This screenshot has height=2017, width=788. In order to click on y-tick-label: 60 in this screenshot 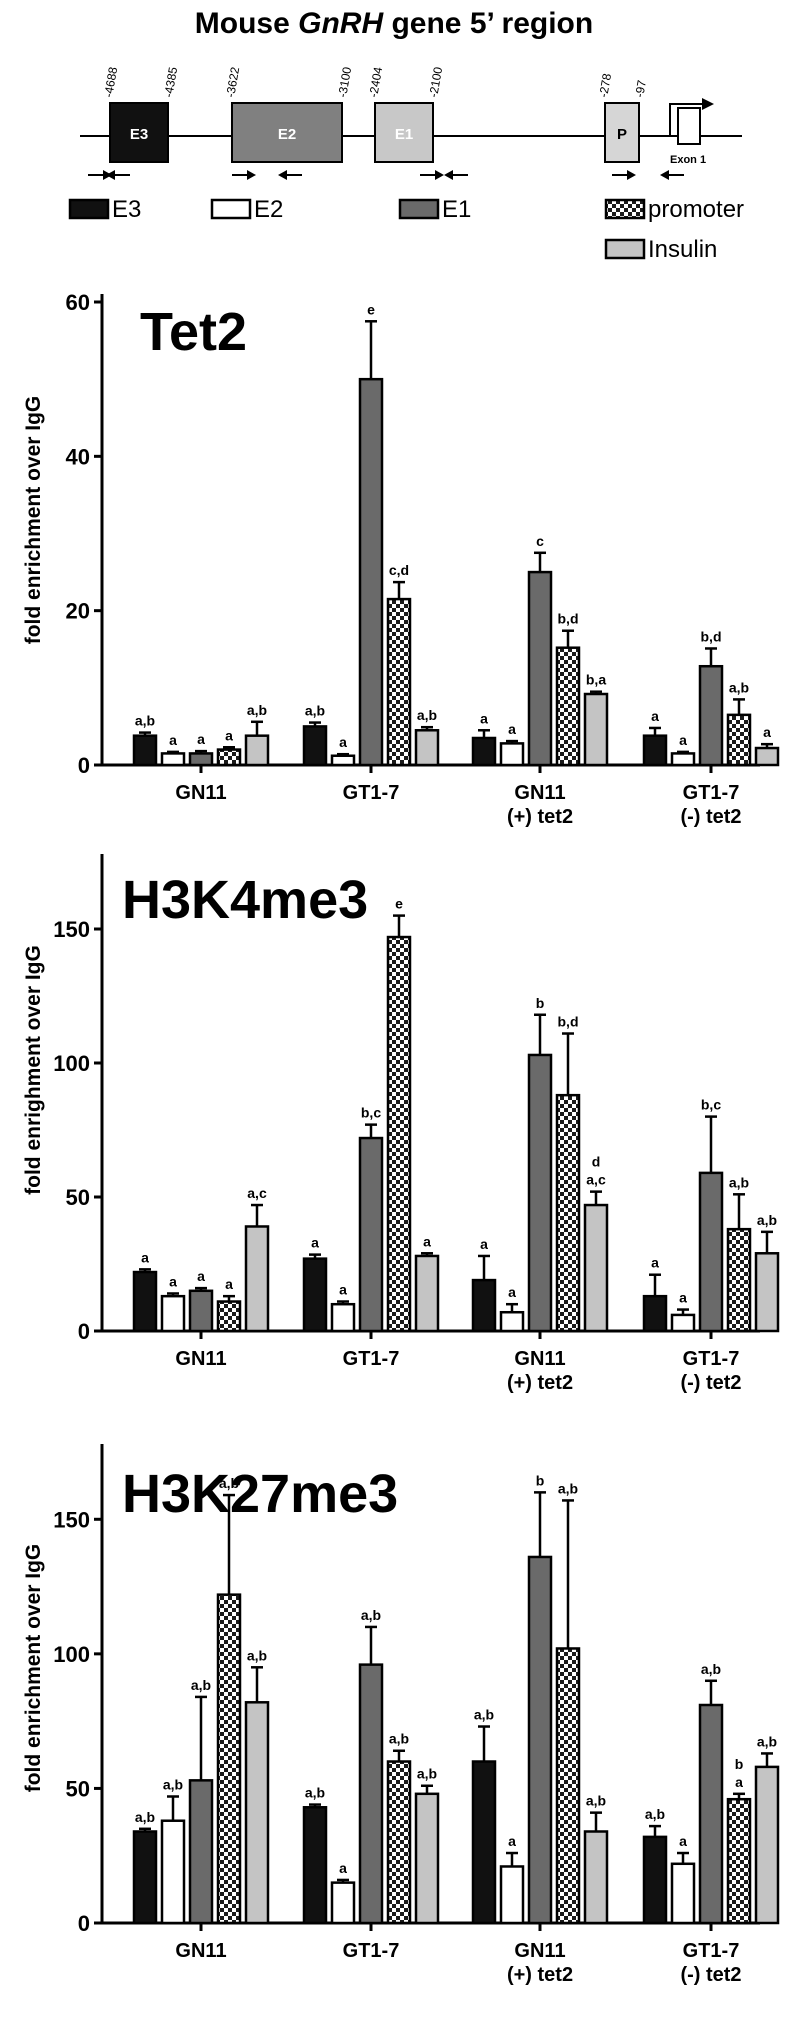, I will do `click(78, 302)`.